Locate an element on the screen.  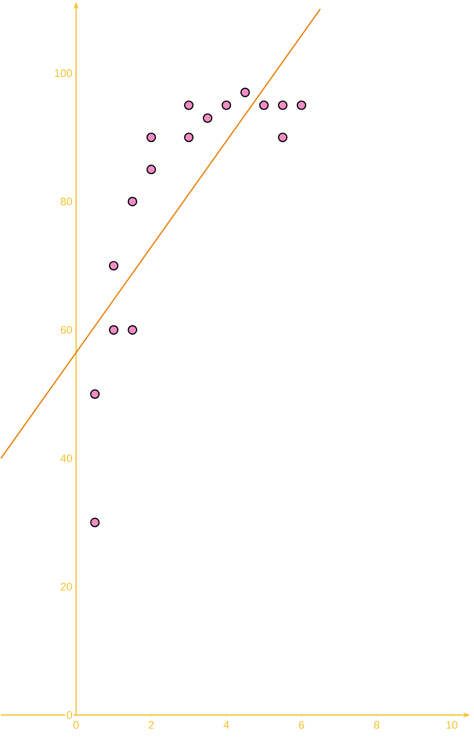
y-tick-label: 20 is located at coordinates (66, 586).